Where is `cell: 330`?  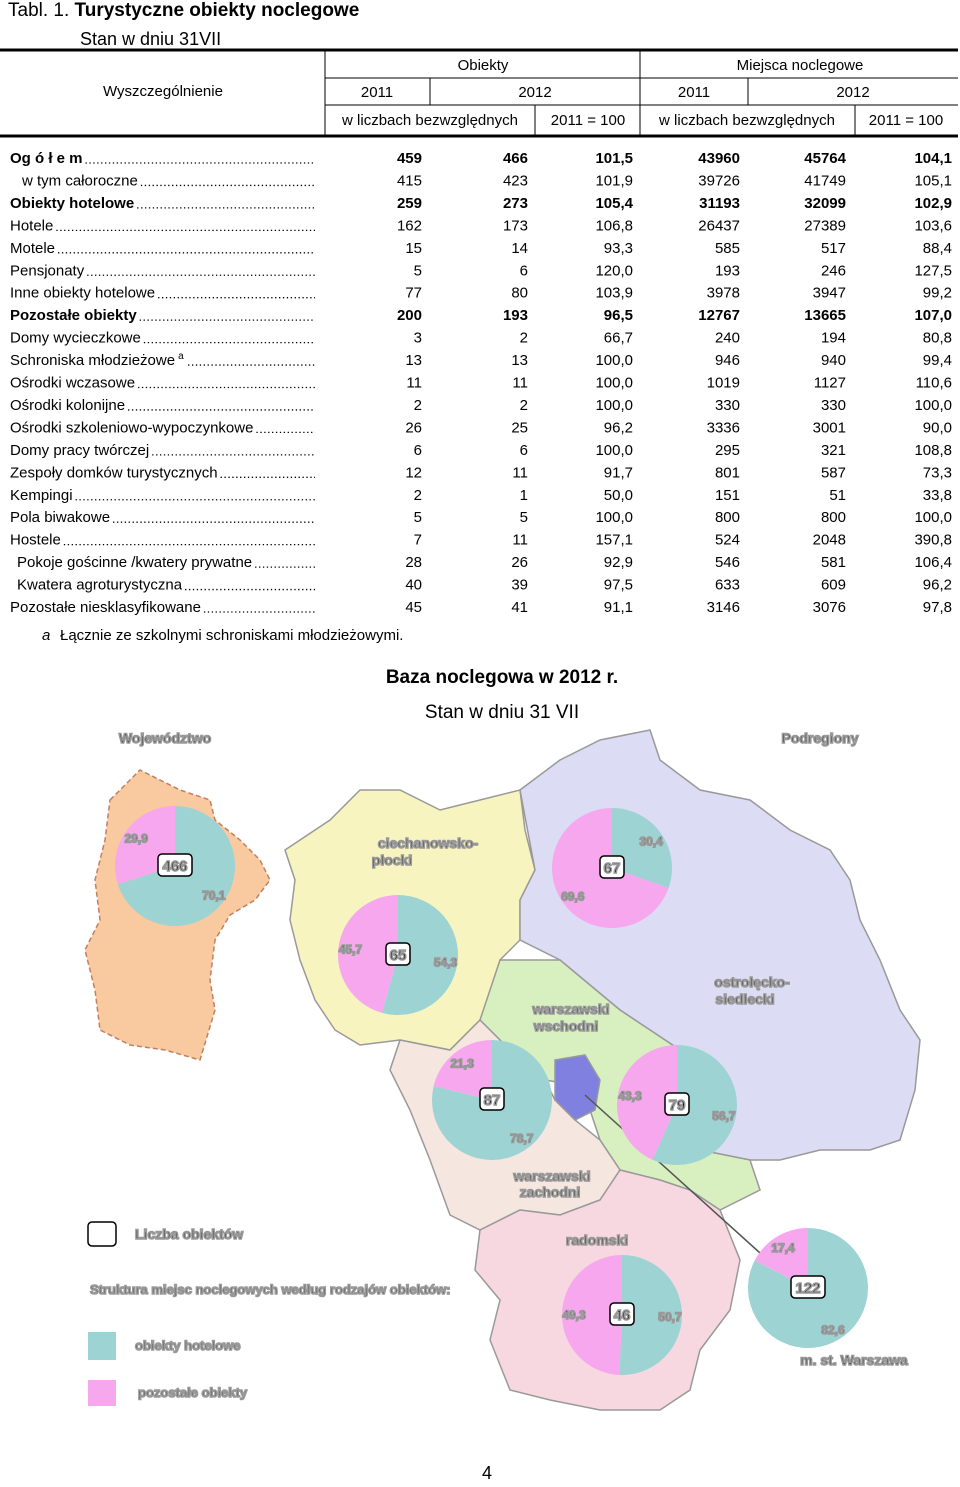 cell: 330 is located at coordinates (727, 405).